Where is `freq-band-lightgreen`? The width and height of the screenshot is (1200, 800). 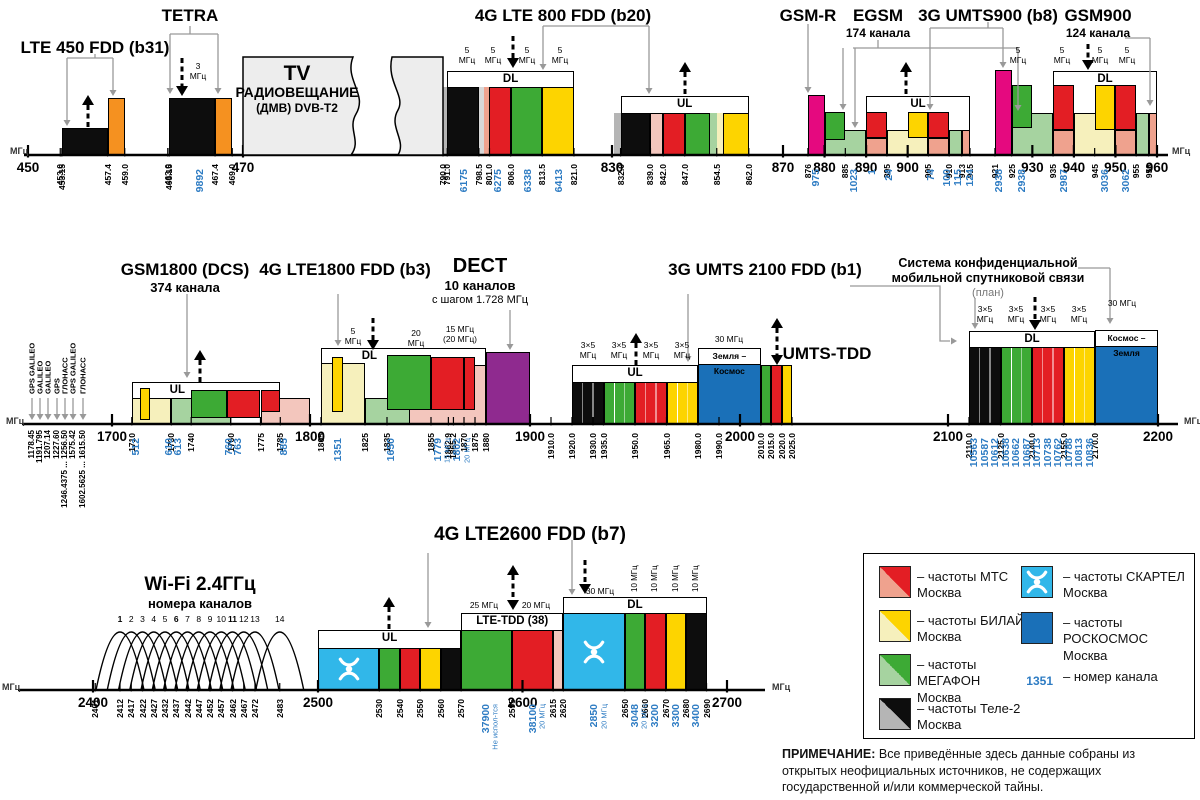
freq-band-lightgreen is located at coordinates (713, 134).